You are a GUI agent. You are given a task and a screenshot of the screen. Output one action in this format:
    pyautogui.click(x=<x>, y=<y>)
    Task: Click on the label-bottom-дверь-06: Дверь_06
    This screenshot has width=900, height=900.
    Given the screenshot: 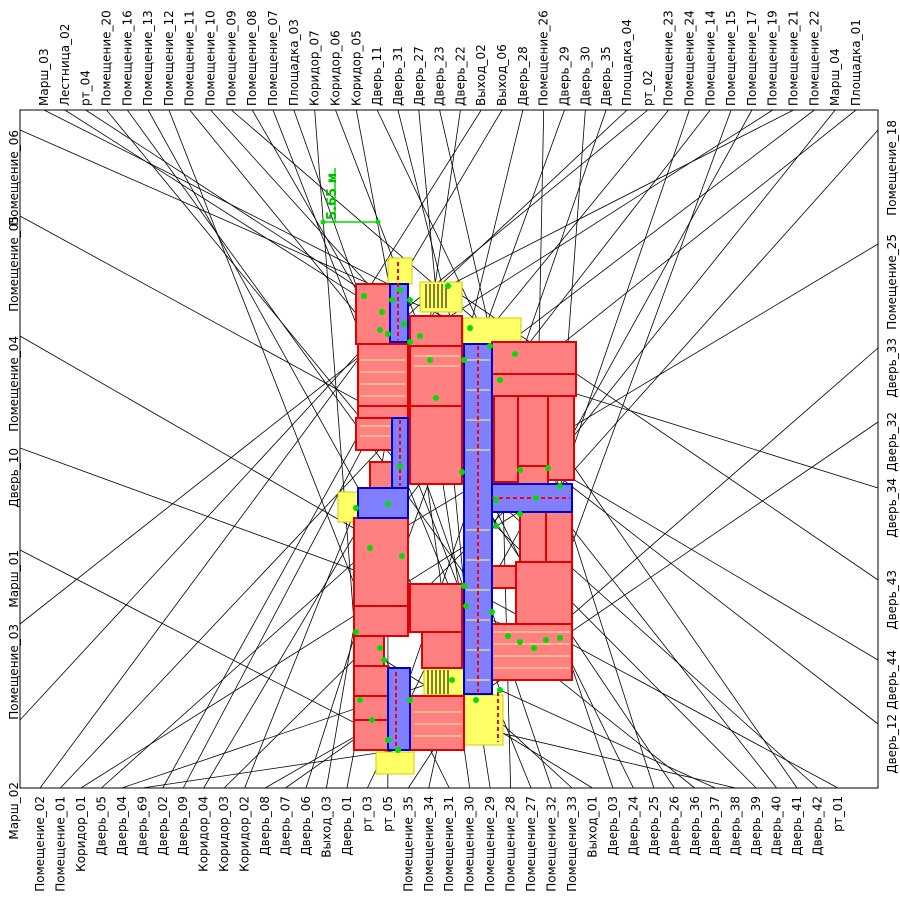 What is the action you would take?
    pyautogui.click(x=306, y=826)
    